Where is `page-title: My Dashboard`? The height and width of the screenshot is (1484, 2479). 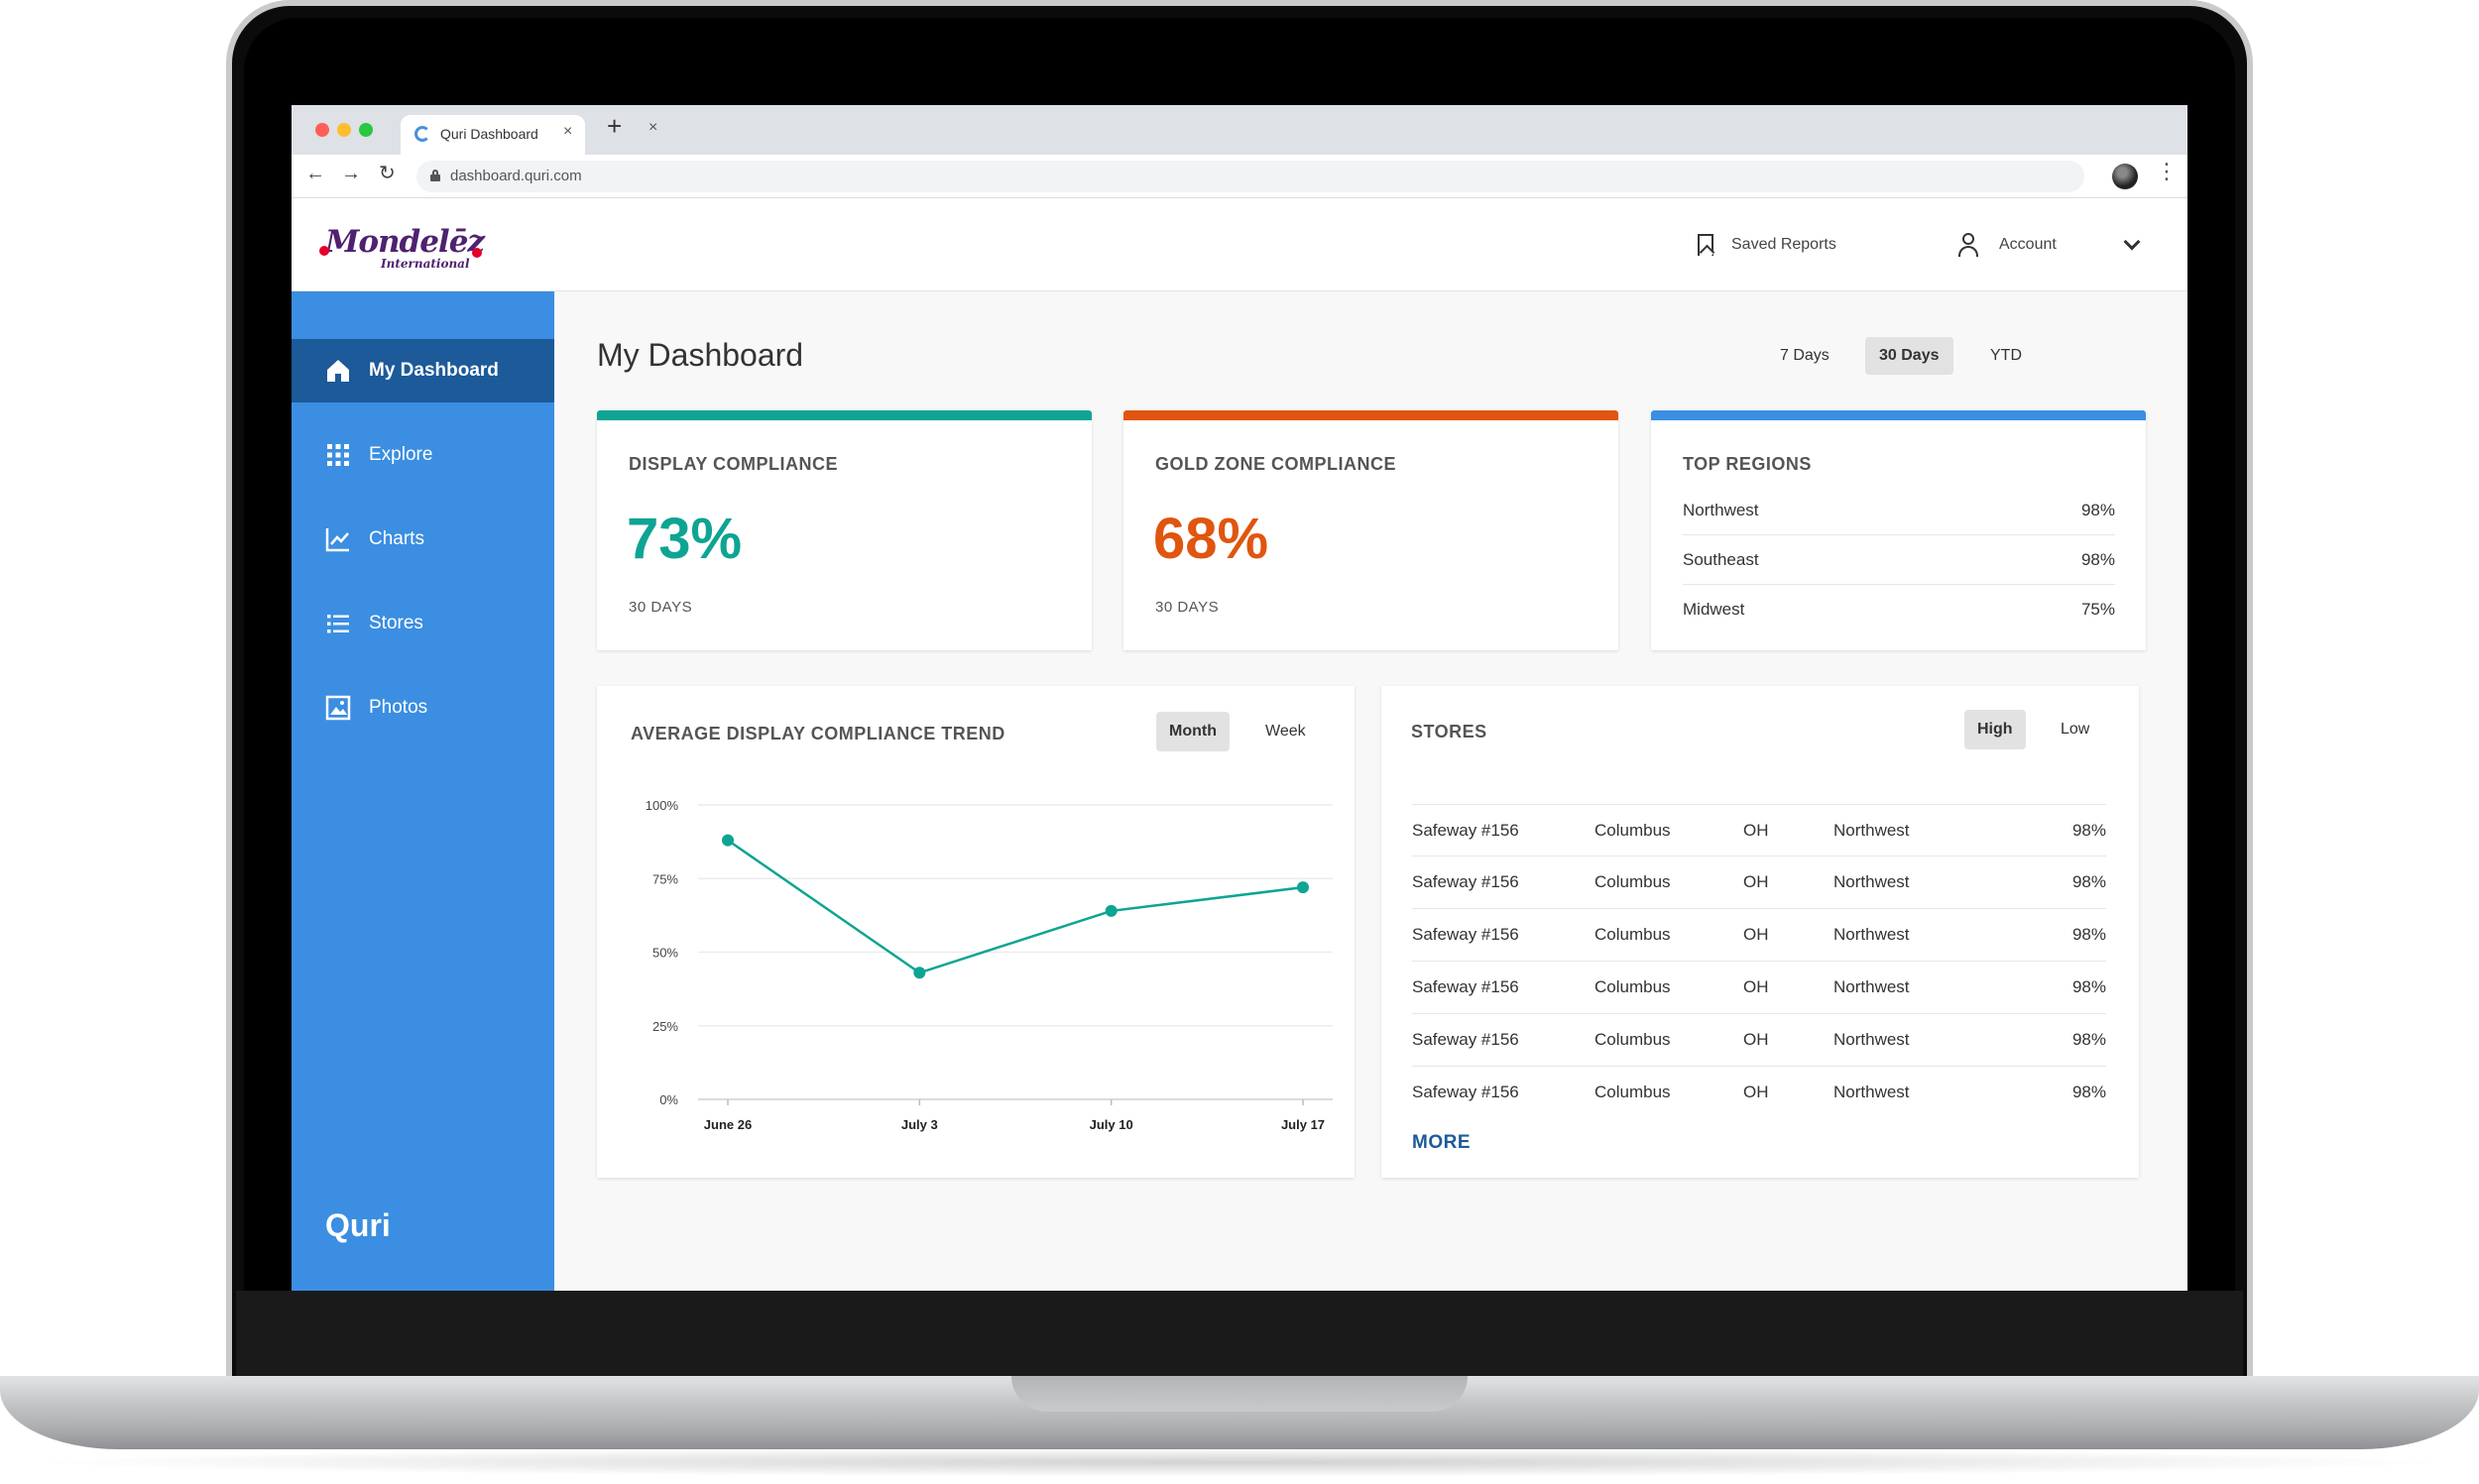
page-title: My Dashboard is located at coordinates (700, 355).